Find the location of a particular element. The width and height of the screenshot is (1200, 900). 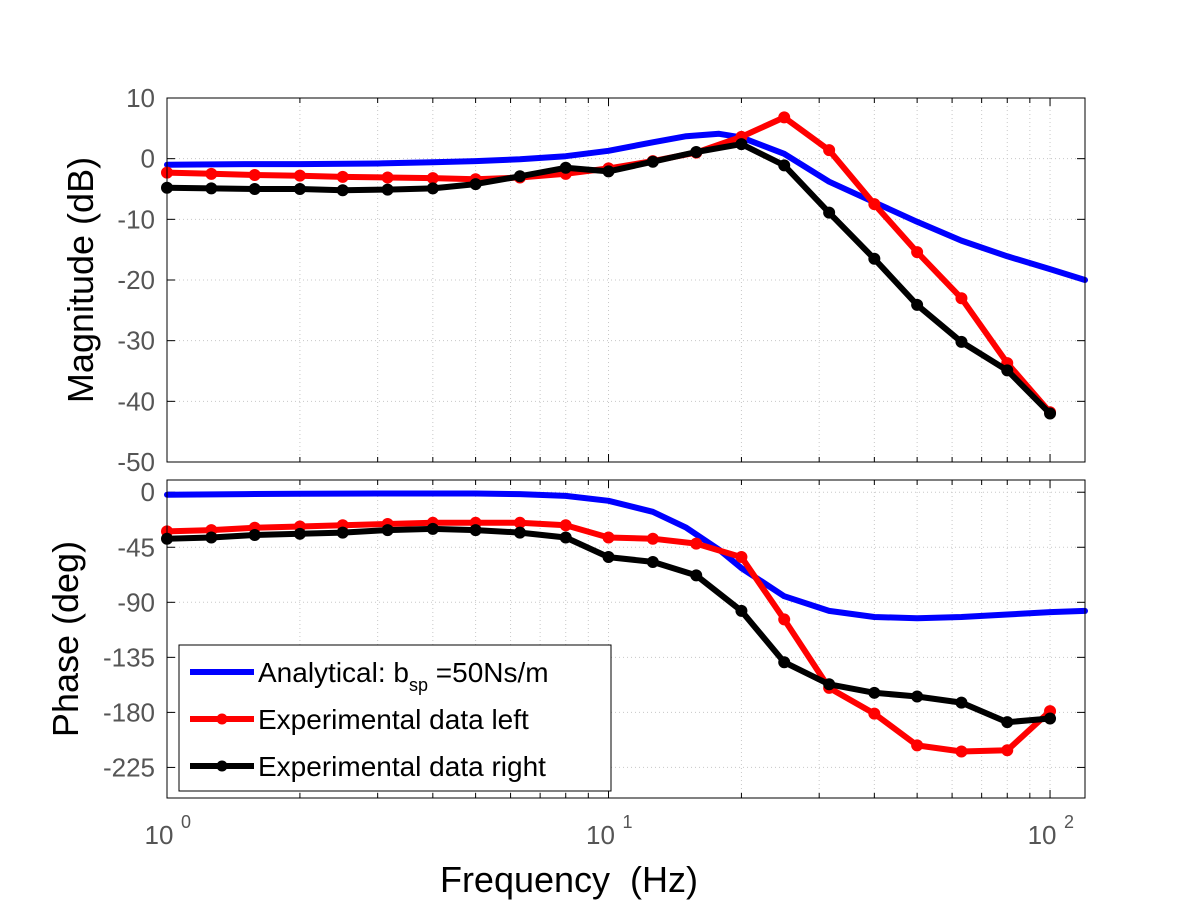

phase-y-tick-label: -180 is located at coordinates (129, 712).